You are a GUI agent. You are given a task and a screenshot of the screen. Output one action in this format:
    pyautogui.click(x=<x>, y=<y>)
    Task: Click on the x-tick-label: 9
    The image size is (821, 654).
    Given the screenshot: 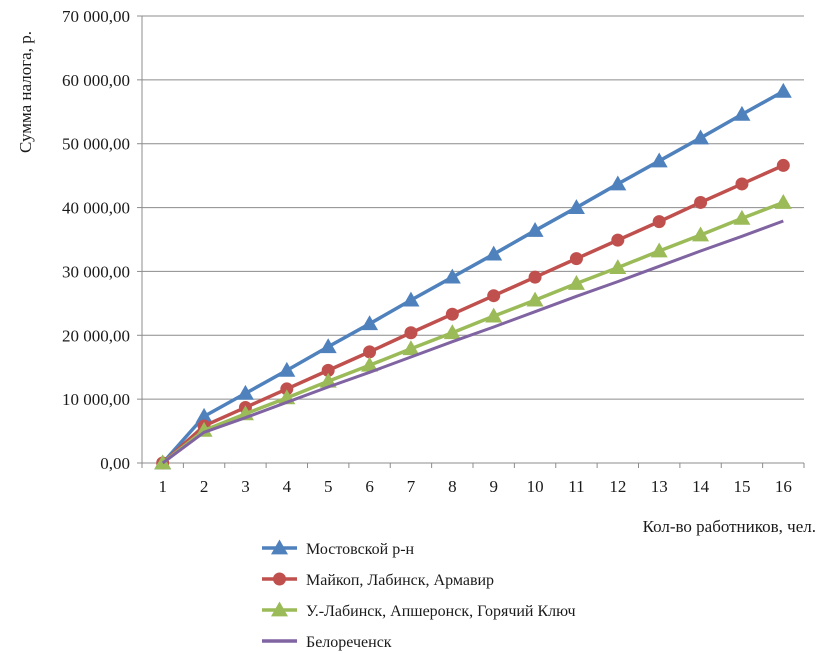 What is the action you would take?
    pyautogui.click(x=493, y=486)
    